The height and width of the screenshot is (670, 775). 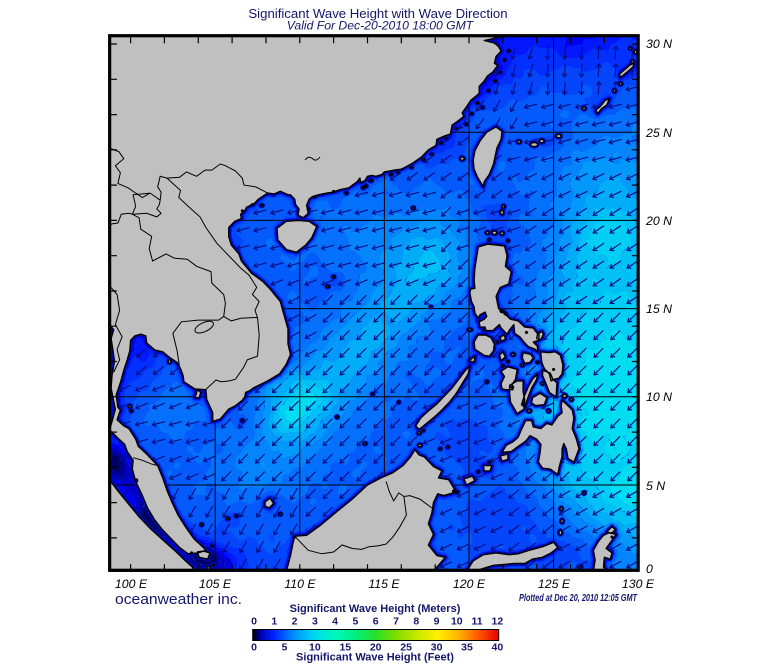 What do you see at coordinates (655, 486) in the screenshot?
I see `svg-text: 5 N` at bounding box center [655, 486].